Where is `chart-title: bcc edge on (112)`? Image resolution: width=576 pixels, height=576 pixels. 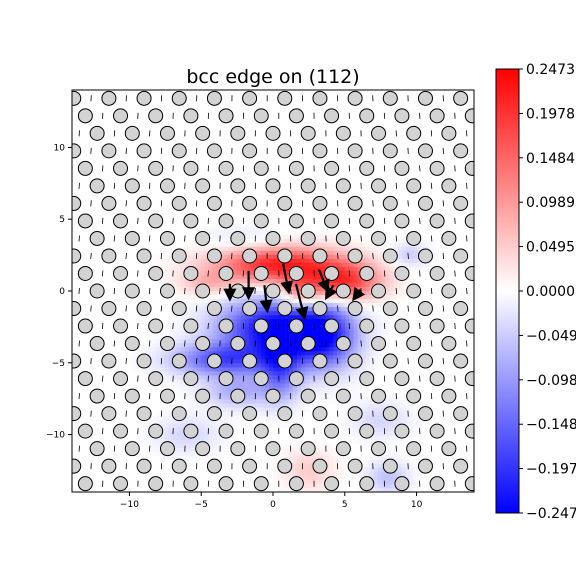
chart-title: bcc edge on (112) is located at coordinates (272, 77).